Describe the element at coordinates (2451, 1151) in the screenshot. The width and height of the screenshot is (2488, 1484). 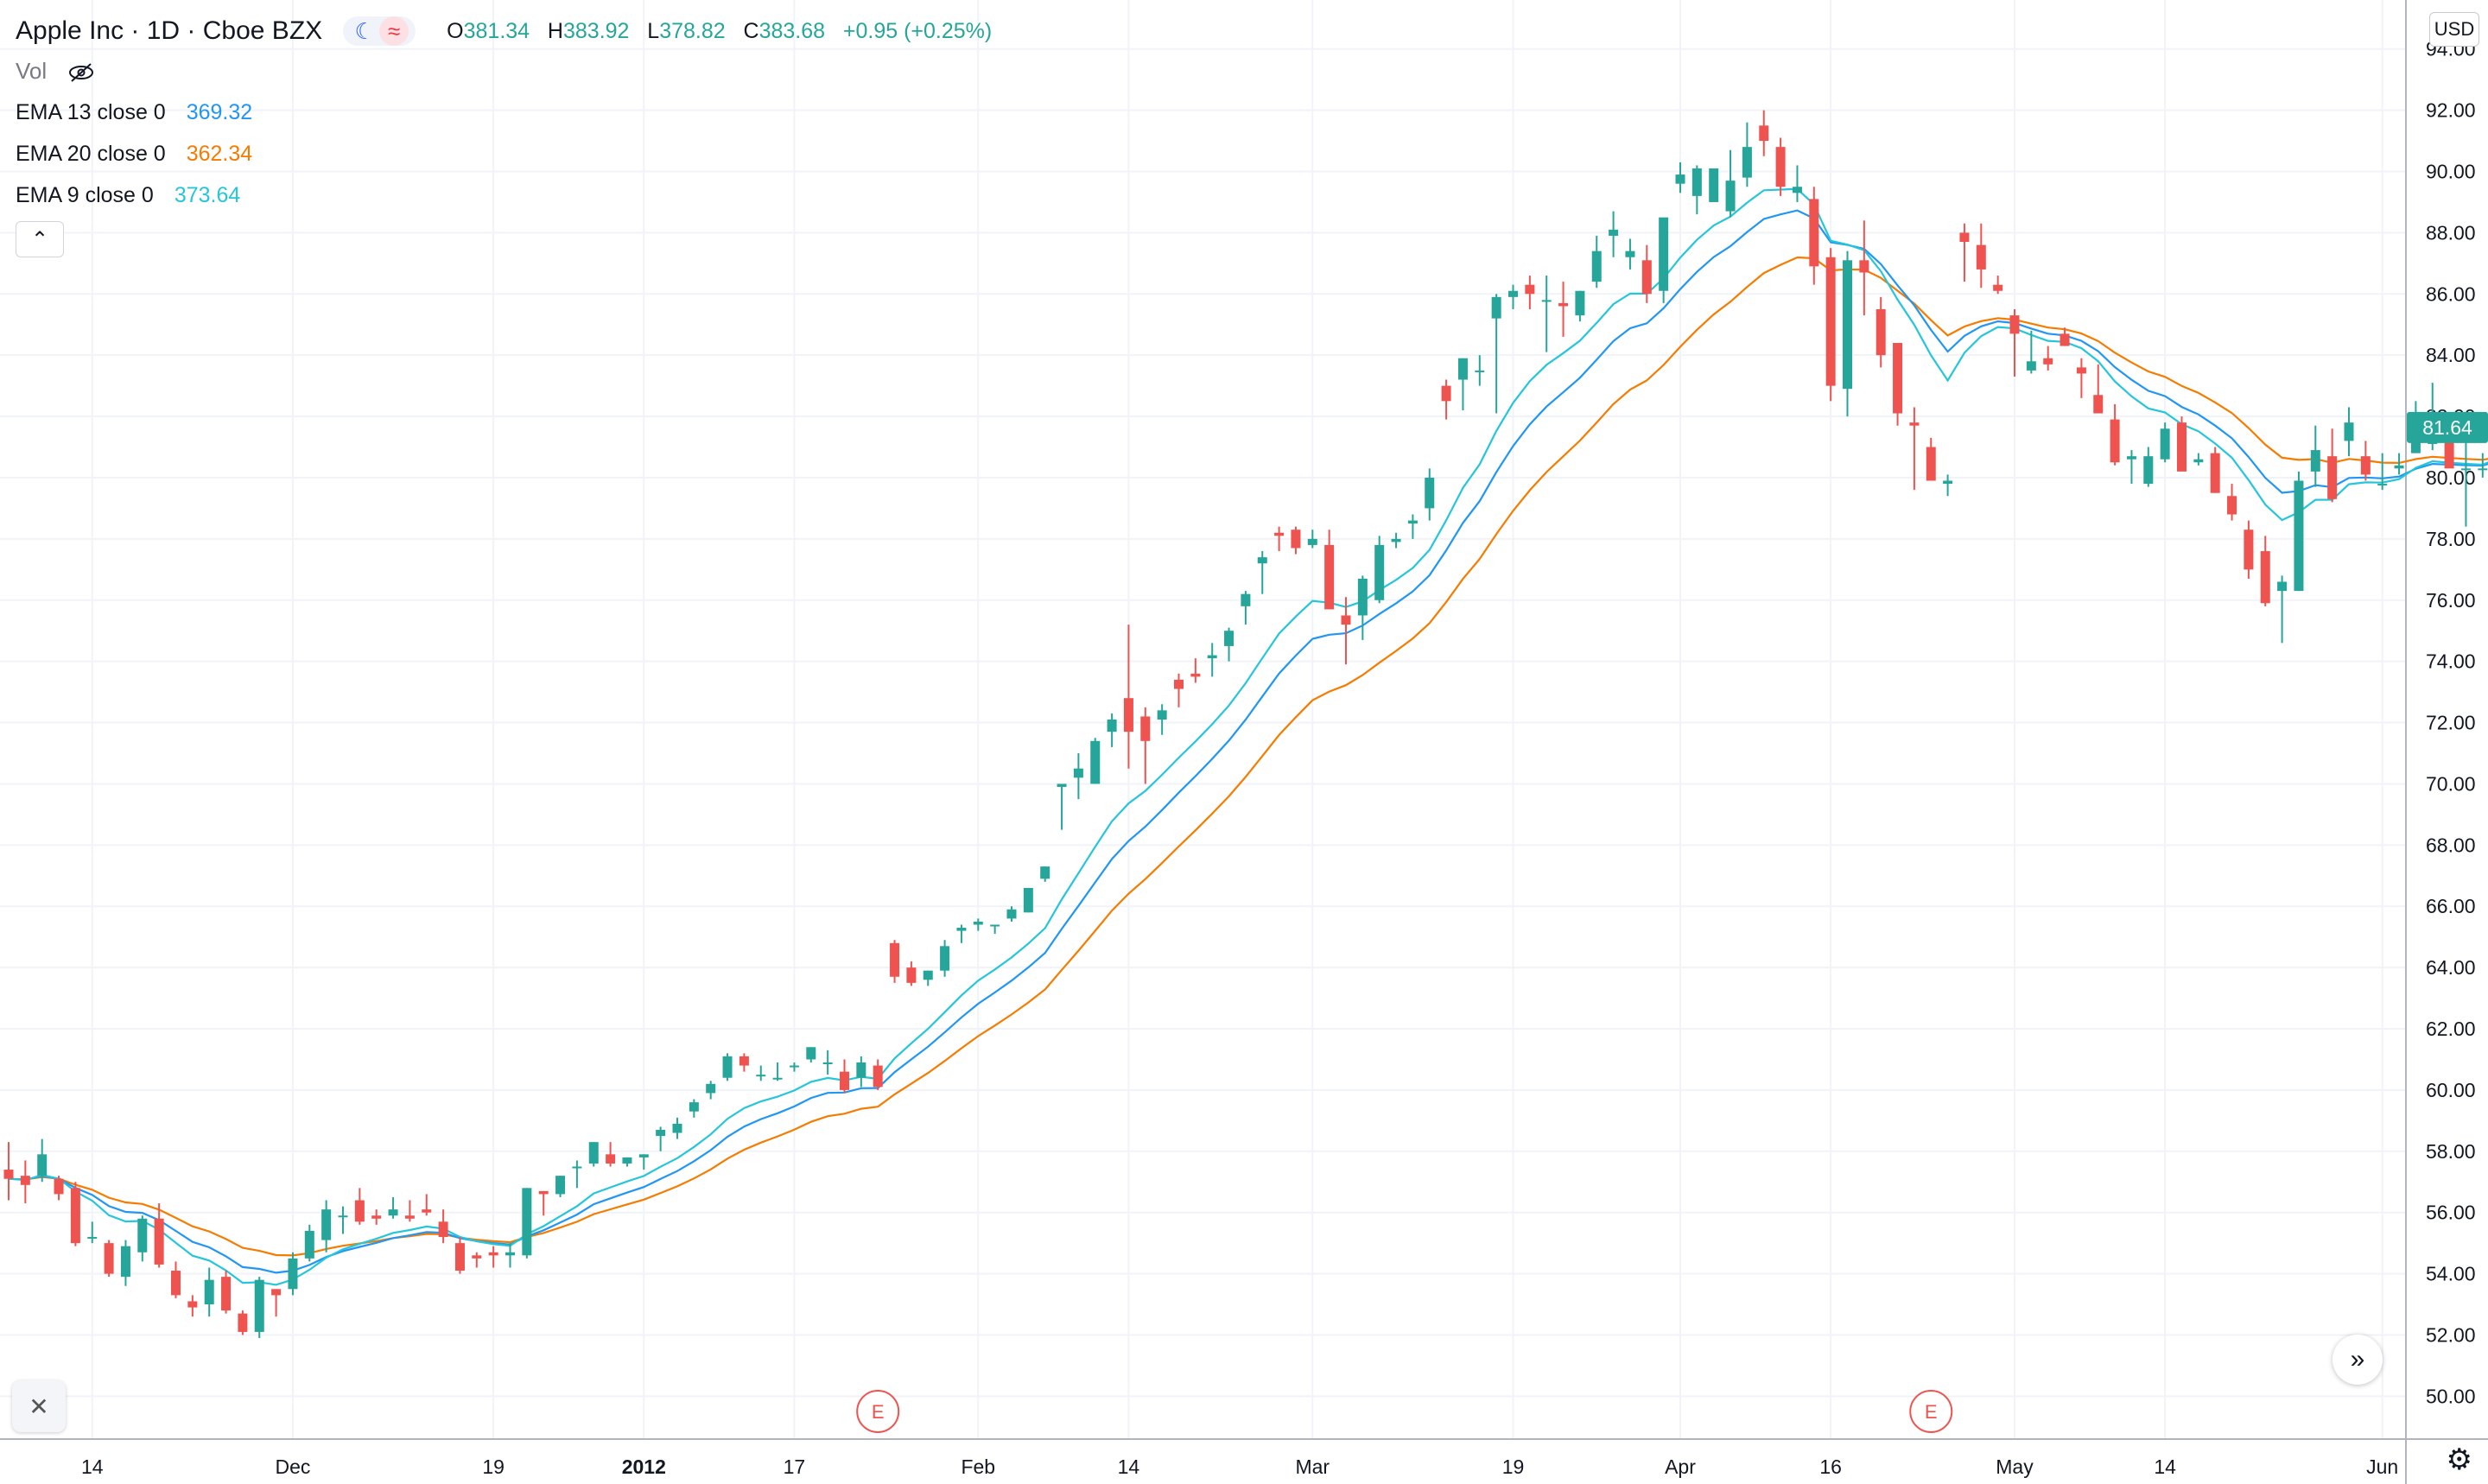
I see `y-tick-label: 58.00` at that location.